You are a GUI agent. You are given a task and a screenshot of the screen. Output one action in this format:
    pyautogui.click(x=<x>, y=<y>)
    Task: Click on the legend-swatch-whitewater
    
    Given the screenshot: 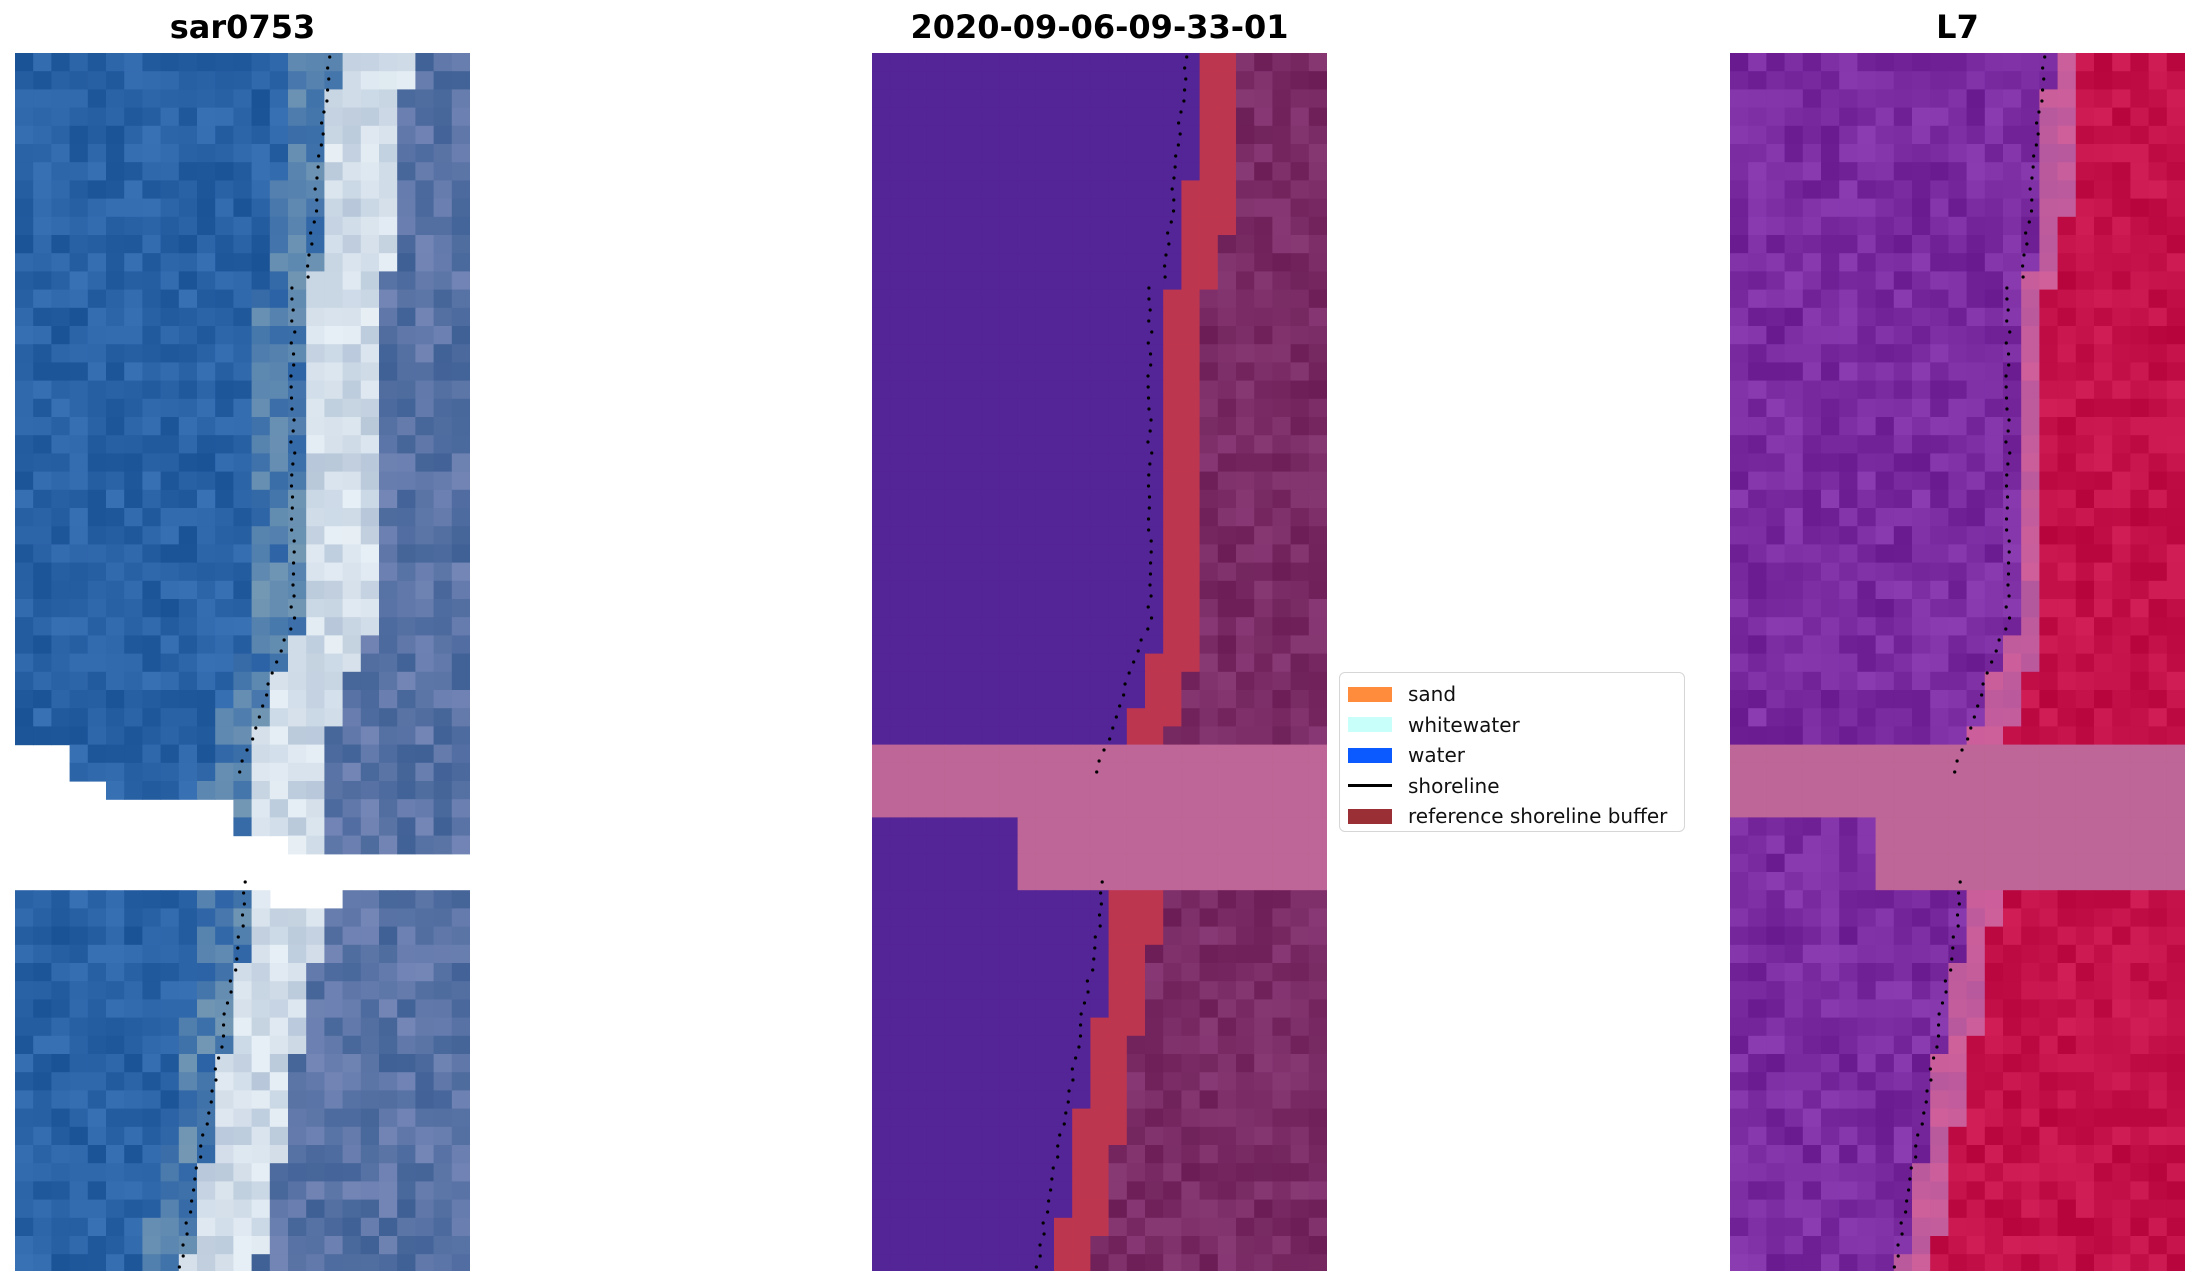 What is the action you would take?
    pyautogui.click(x=1370, y=725)
    